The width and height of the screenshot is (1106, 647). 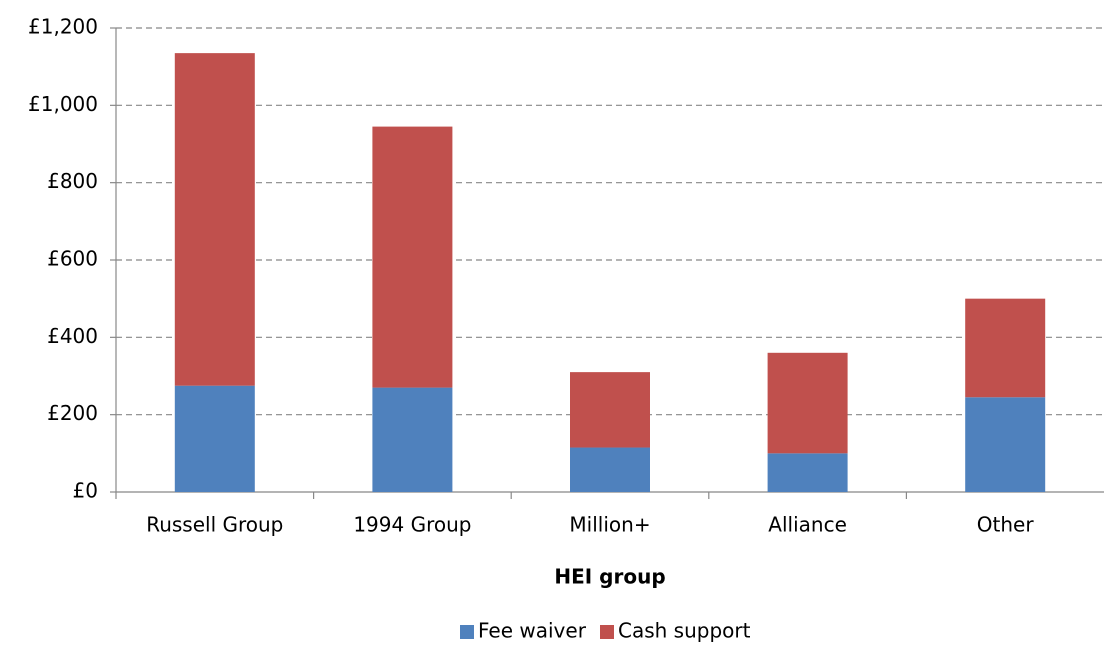 What do you see at coordinates (609, 525) in the screenshot?
I see `x-tick-label: Million+` at bounding box center [609, 525].